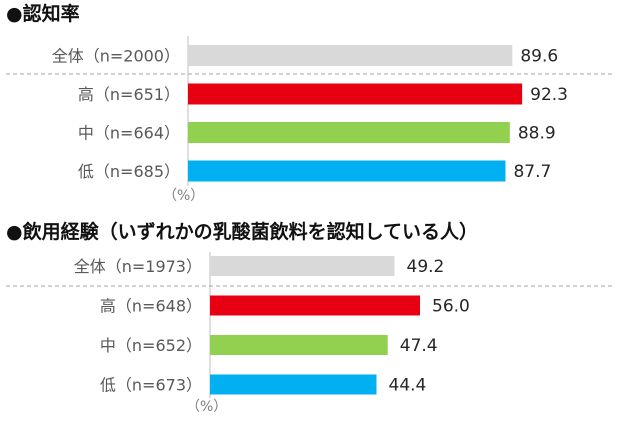  Describe the element at coordinates (129, 94) in the screenshot. I see `recognition-rate-category-label: 高（n=651）` at that location.